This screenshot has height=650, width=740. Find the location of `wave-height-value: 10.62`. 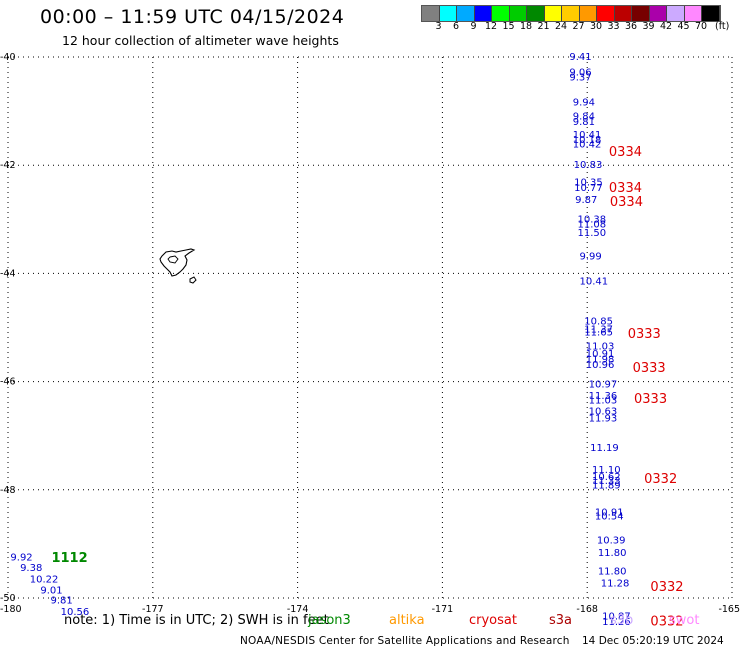

wave-height-value: 10.62 is located at coordinates (606, 477).